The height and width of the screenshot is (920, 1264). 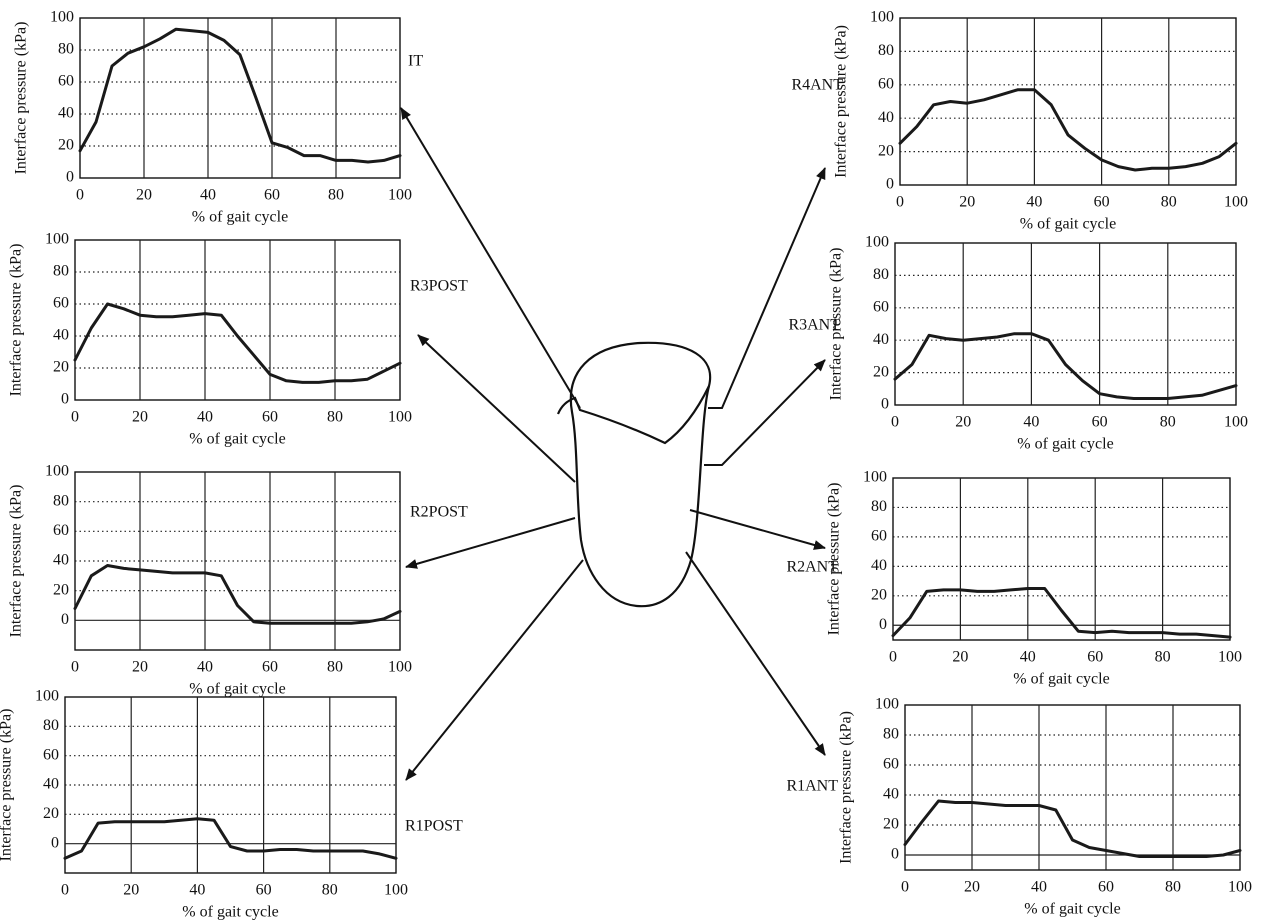 What do you see at coordinates (812, 786) in the screenshot?
I see `chart-title: R1ANT` at bounding box center [812, 786].